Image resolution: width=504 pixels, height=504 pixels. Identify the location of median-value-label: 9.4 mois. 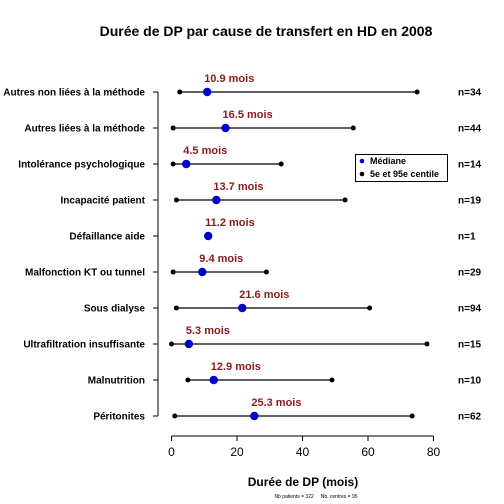
(221, 259).